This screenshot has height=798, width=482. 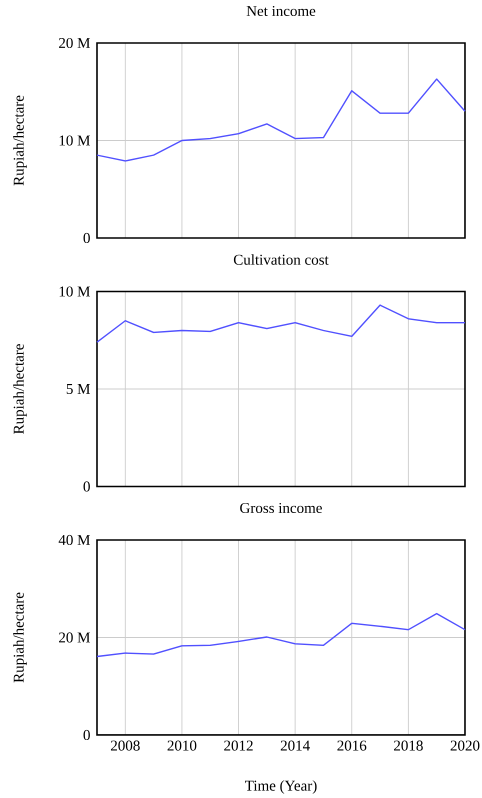 I want to click on y-tick-label: 40 M, so click(x=74, y=540).